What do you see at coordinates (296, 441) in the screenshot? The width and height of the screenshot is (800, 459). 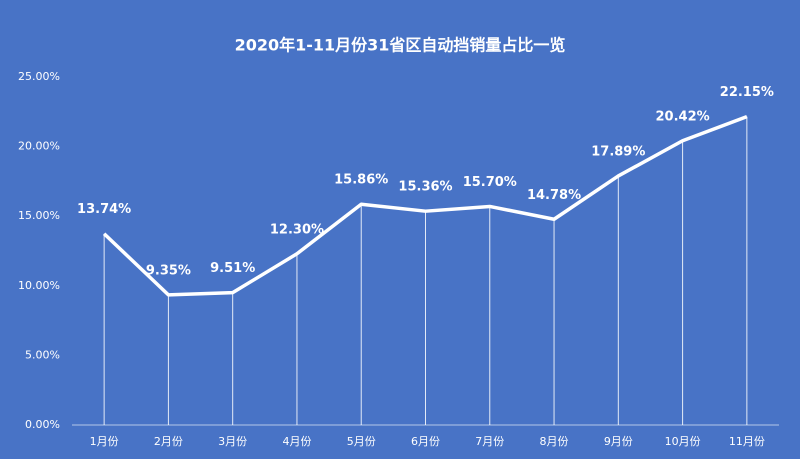 I see `x-tick-label: 4月份` at bounding box center [296, 441].